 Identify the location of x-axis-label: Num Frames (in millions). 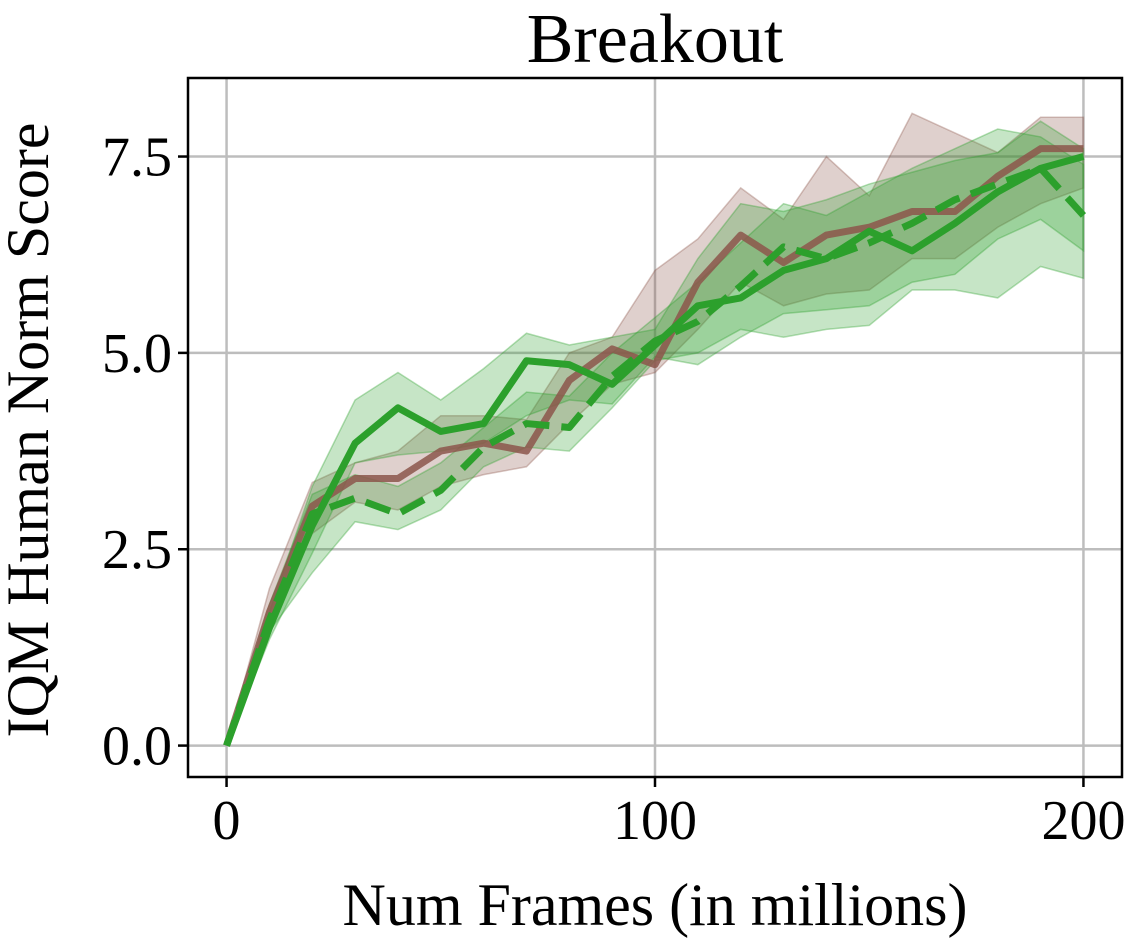
(655, 905).